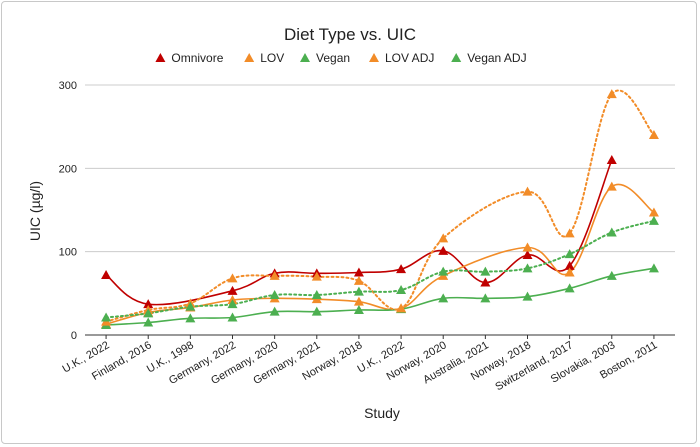 Image resolution: width=700 pixels, height=447 pixels. I want to click on legend-label-vegan-adj: Vegan ADJ, so click(496, 58).